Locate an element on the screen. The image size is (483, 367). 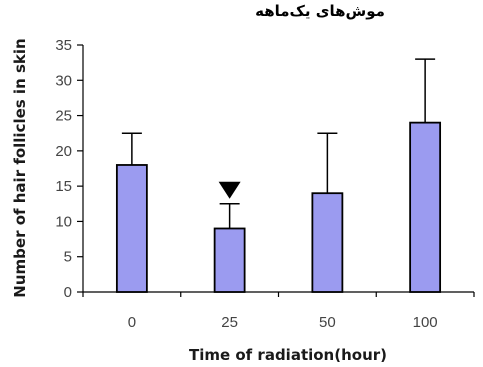
y-axis: 0 5 10 15 20 25 30 35 is located at coordinates (69, 169).